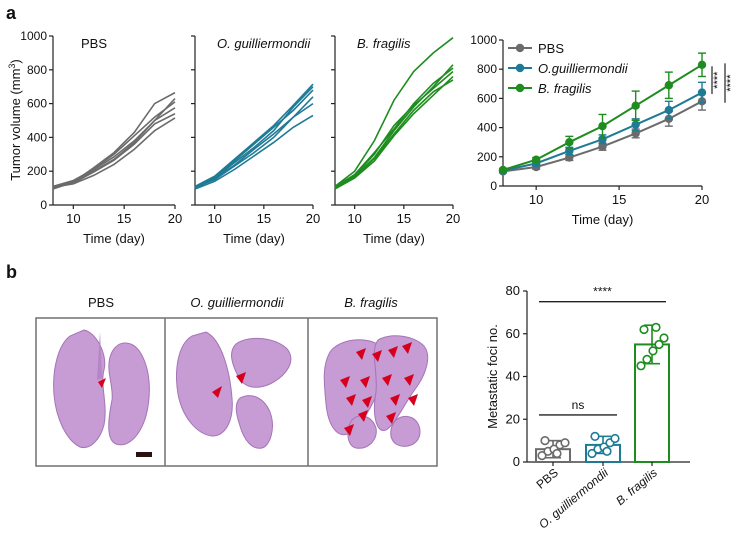 The width and height of the screenshot is (741, 541). Describe the element at coordinates (384, 43) in the screenshot. I see `chart-title: B. fragilis` at that location.